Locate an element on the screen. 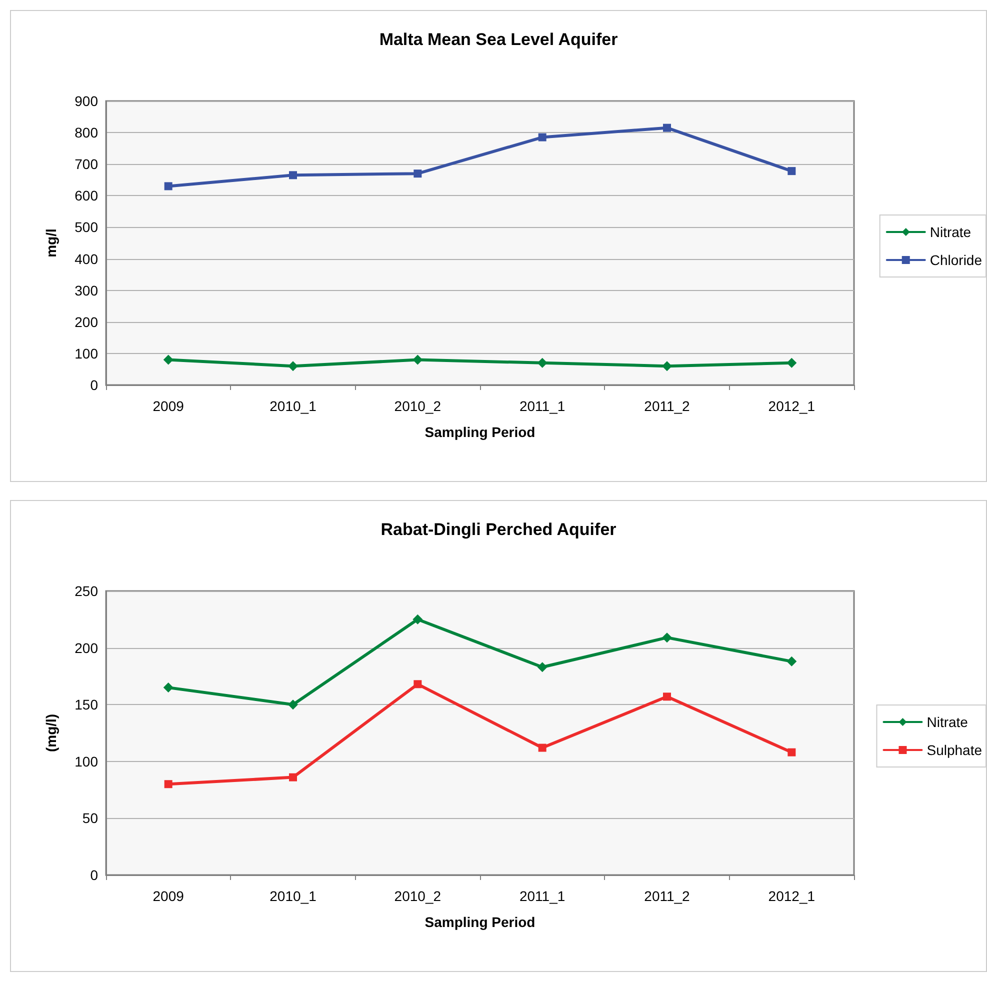  y-tick-label: 400 is located at coordinates (86, 258).